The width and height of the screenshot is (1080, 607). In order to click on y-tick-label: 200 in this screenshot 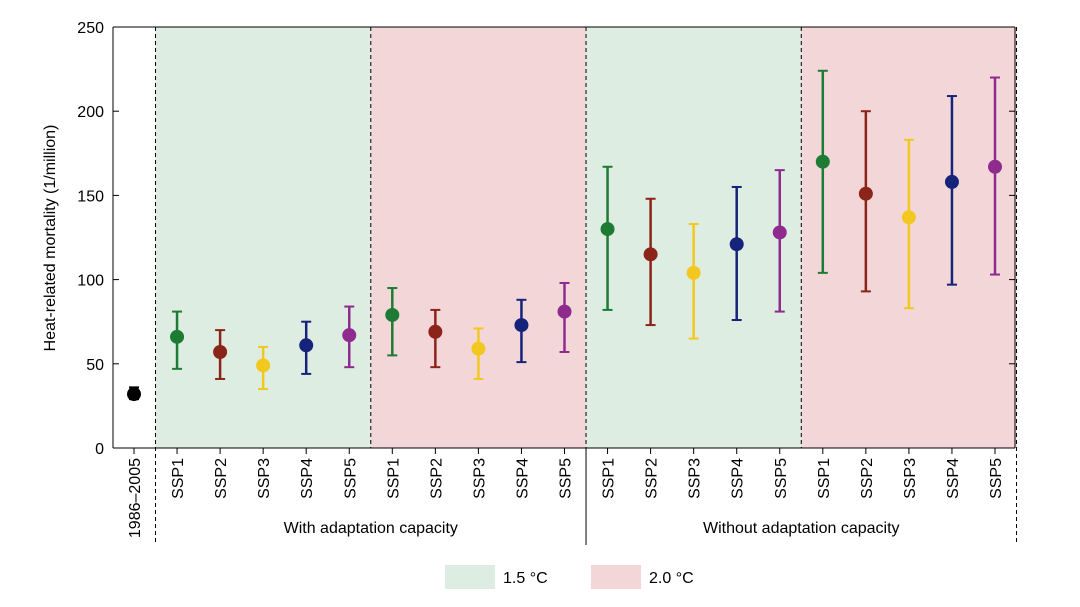, I will do `click(90, 112)`.